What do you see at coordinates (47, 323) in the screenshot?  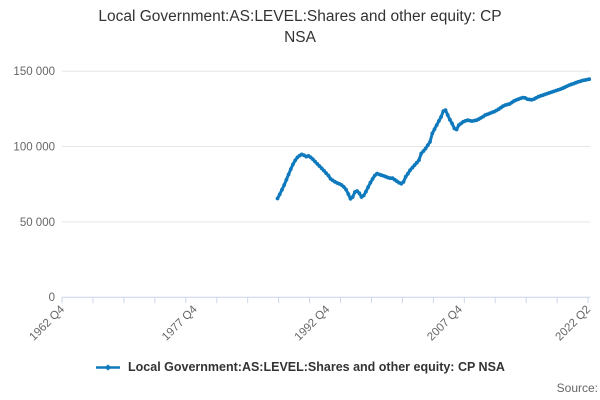 I see `x-tick-label: 1962 Q4` at bounding box center [47, 323].